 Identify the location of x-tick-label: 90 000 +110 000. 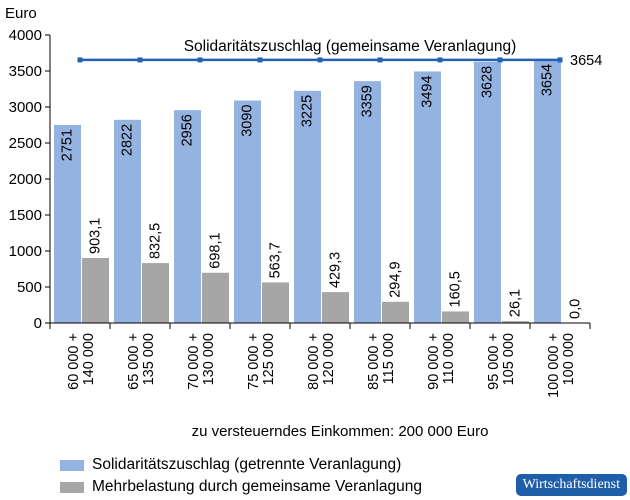
(441, 361).